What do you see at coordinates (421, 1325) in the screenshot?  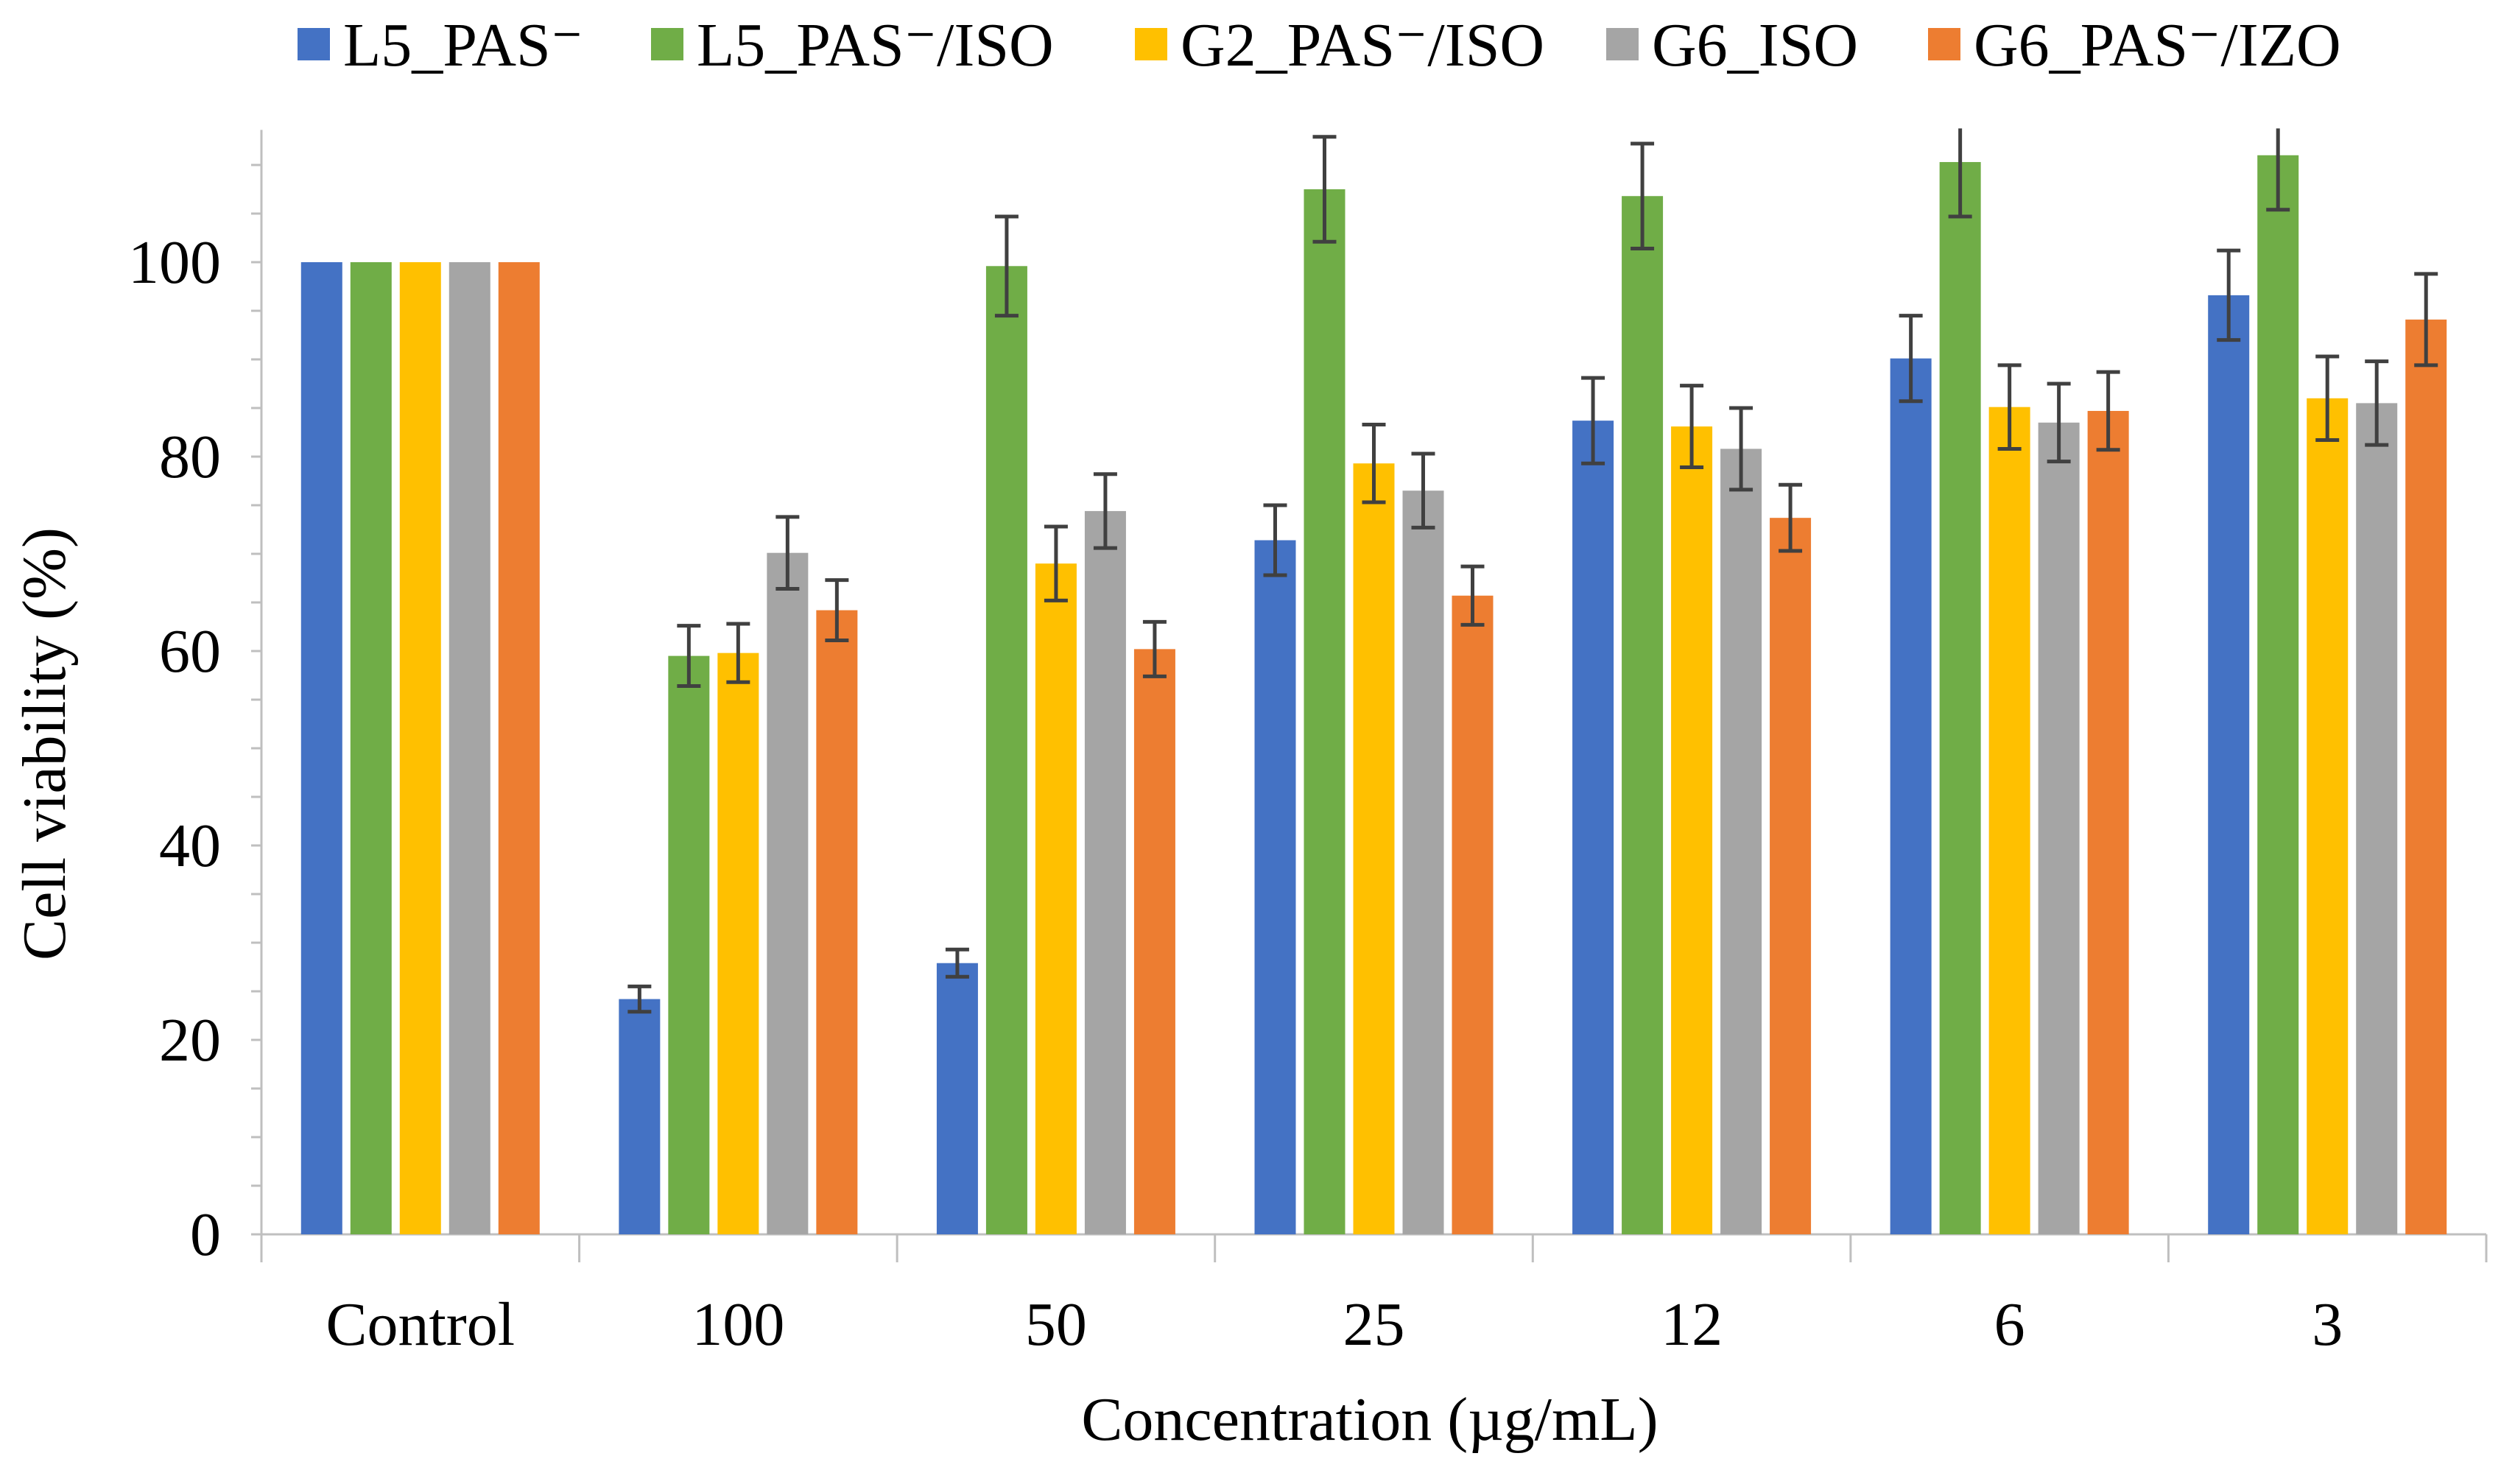 I see `x-tick-label: Control` at bounding box center [421, 1325].